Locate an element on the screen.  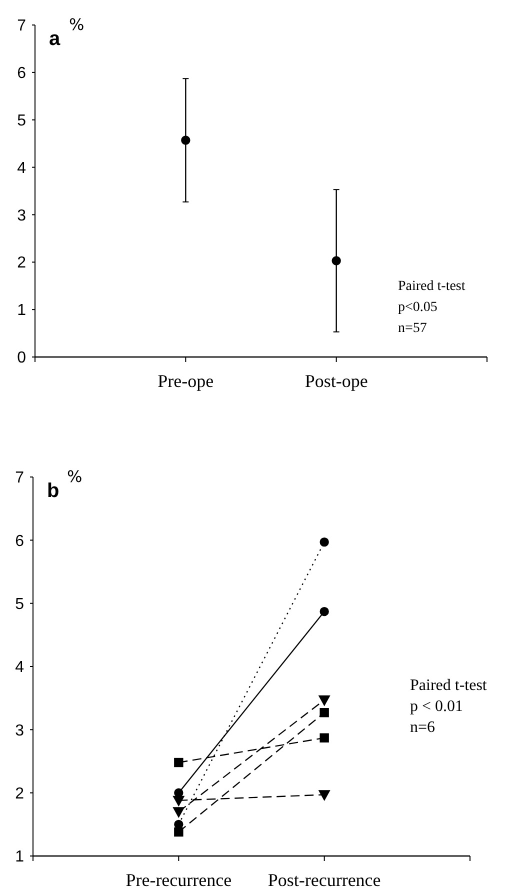
chart-title: b is located at coordinates (53, 491).